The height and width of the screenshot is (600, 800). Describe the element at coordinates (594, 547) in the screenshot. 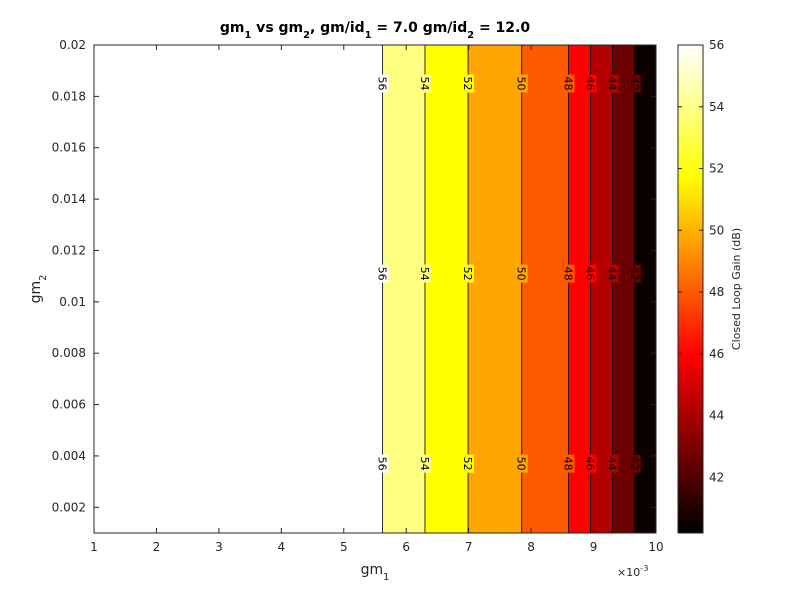

I see `x-tick-label: 9` at that location.